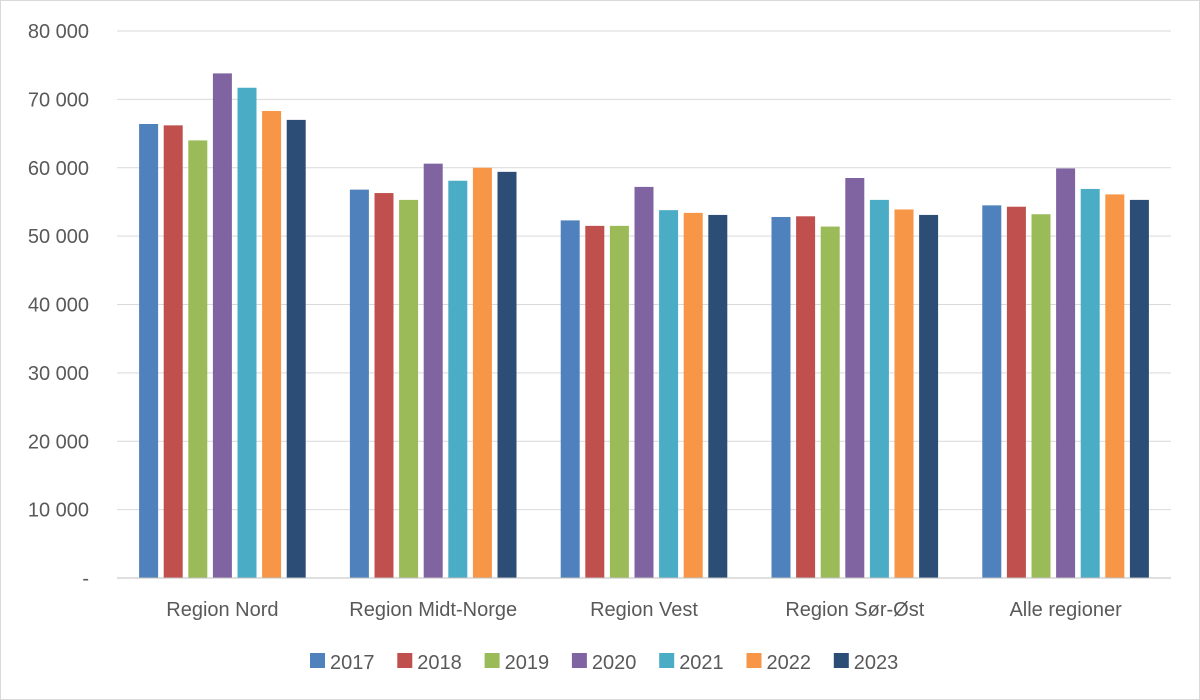 The height and width of the screenshot is (700, 1200). What do you see at coordinates (58, 169) in the screenshot?
I see `y-tick-label: 60 000` at bounding box center [58, 169].